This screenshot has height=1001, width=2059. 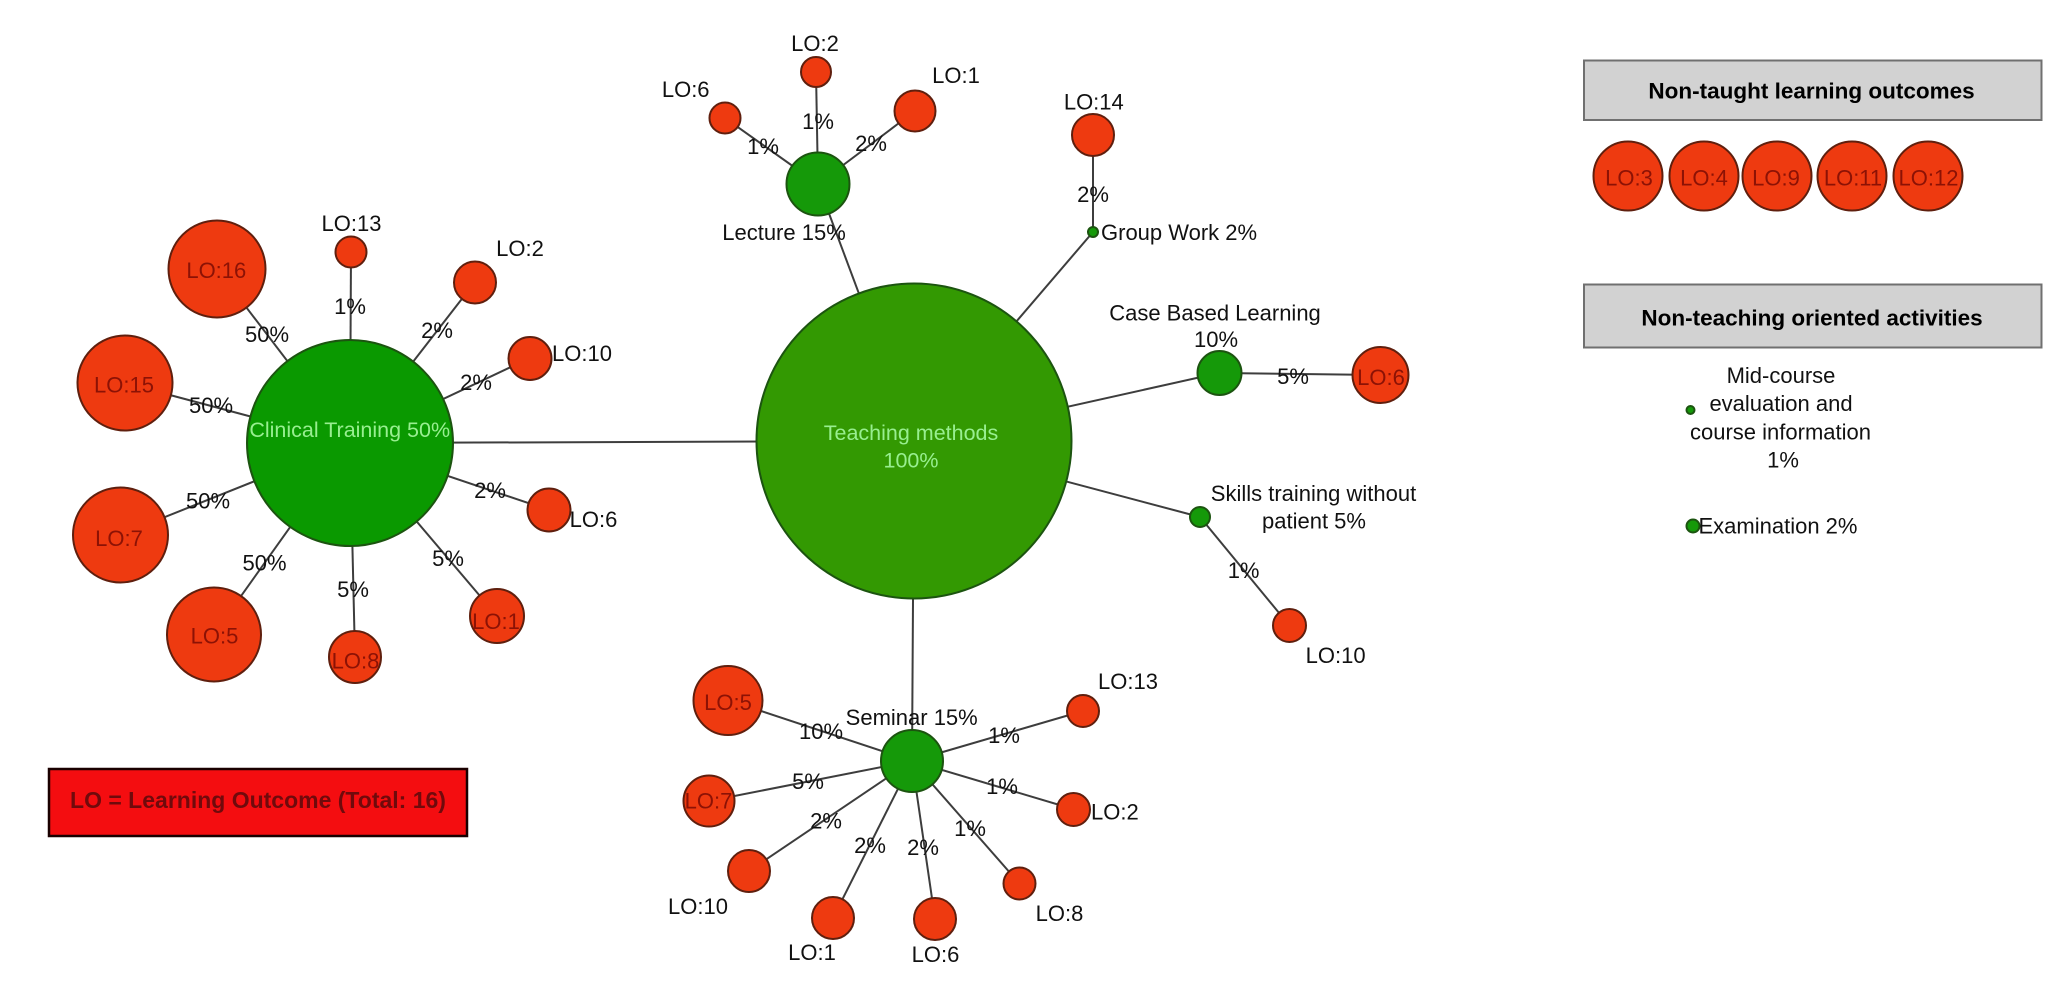 I want to click on svg-text: Clinical Training 50%, so click(x=349, y=430).